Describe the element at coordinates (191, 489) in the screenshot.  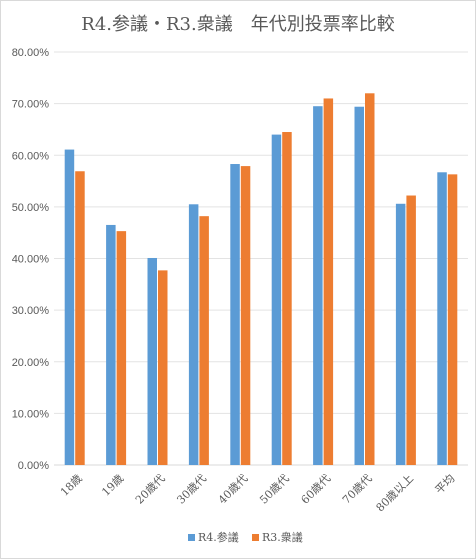
I see `x-tick-label: 30歳代` at that location.